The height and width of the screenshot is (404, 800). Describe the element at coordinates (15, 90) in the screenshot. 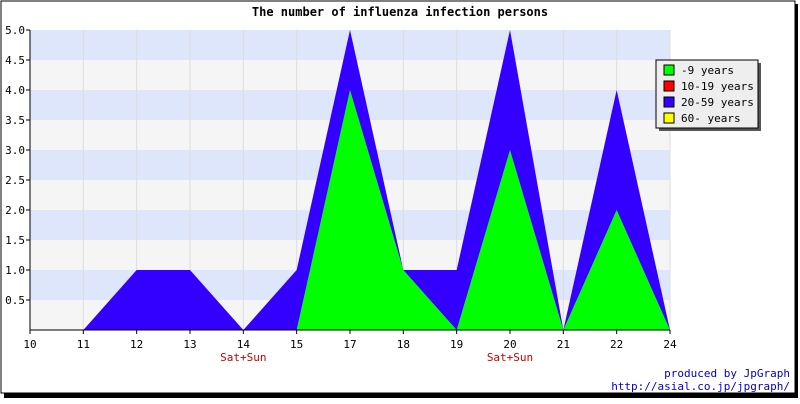

I see `y-tick-label: 4.0` at that location.